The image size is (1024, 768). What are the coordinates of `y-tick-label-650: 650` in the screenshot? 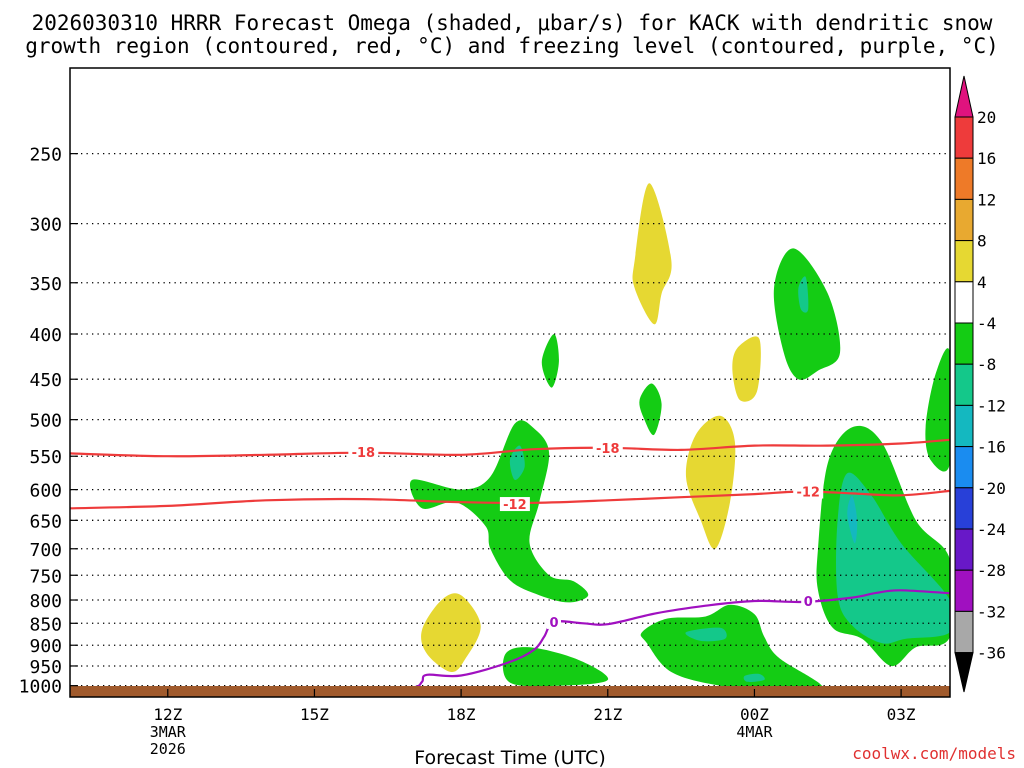 It's located at (45, 521).